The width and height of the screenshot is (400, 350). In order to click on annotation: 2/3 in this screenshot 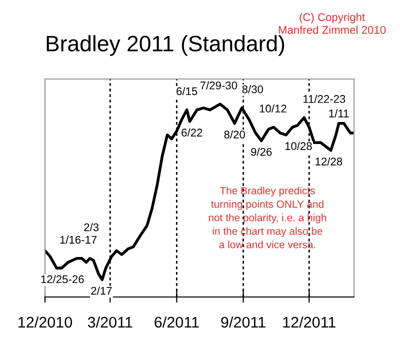, I will do `click(91, 227)`.